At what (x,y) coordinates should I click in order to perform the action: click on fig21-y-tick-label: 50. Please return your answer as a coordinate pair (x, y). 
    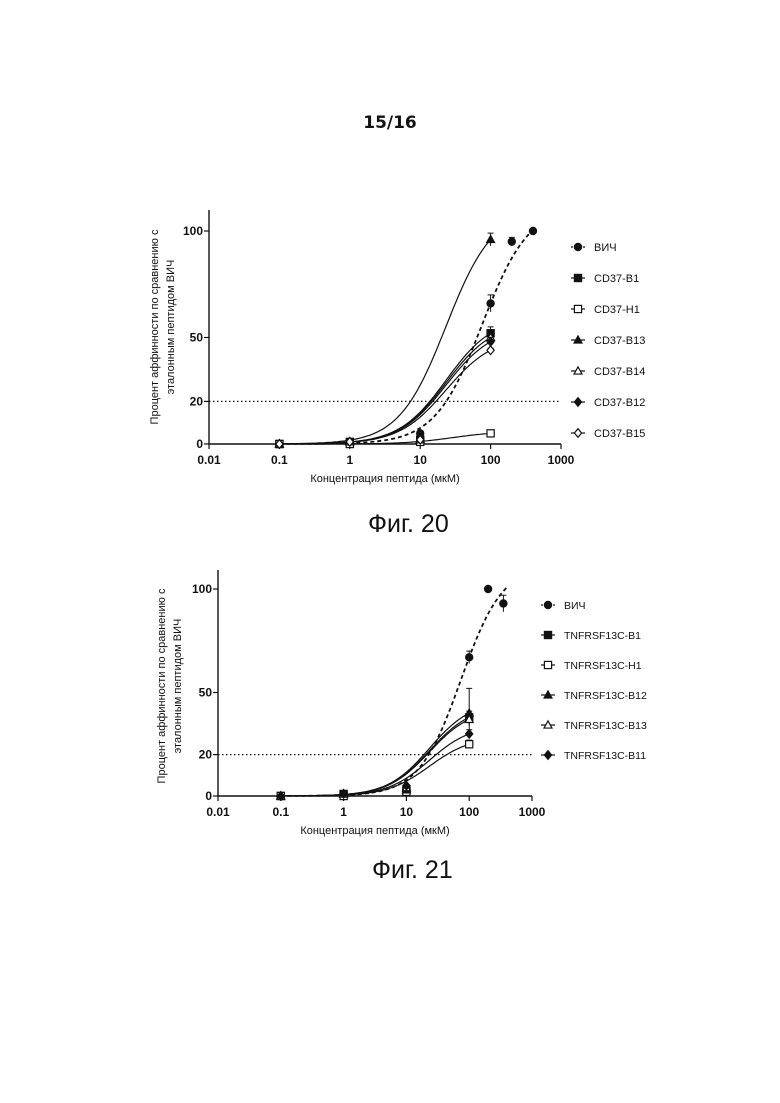
    Looking at the image, I should click on (206, 693).